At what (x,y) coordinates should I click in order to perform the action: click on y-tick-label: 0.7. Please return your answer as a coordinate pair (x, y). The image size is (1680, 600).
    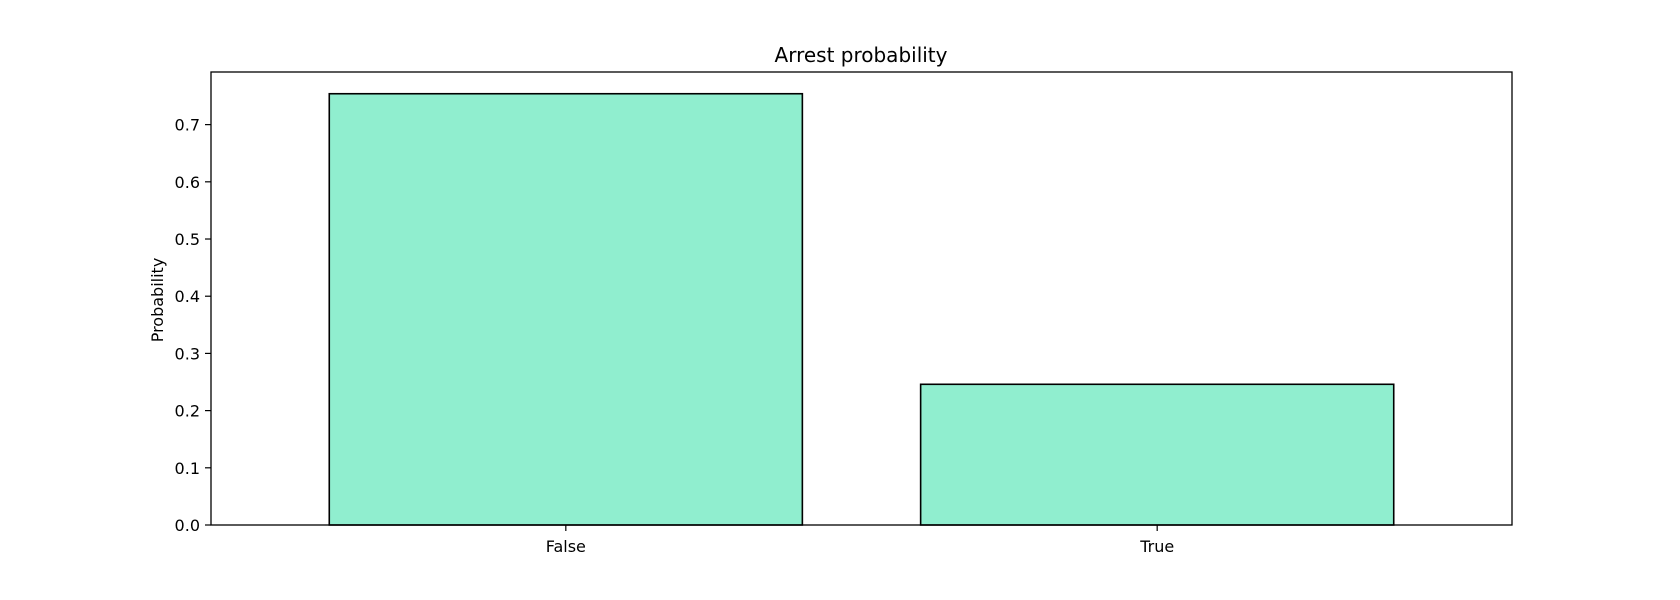
    Looking at the image, I should click on (187, 125).